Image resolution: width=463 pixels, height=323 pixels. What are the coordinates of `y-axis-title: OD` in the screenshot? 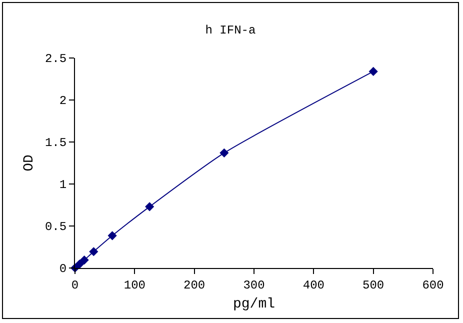 It's located at (30, 163).